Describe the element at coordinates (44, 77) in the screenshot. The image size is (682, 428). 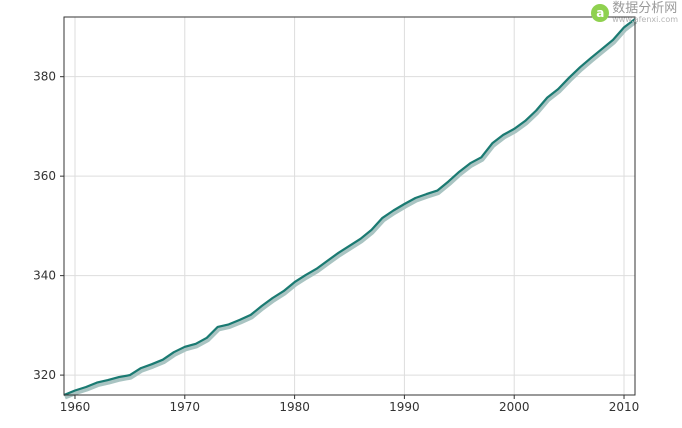
I see `y-tick-label-380: 380` at that location.